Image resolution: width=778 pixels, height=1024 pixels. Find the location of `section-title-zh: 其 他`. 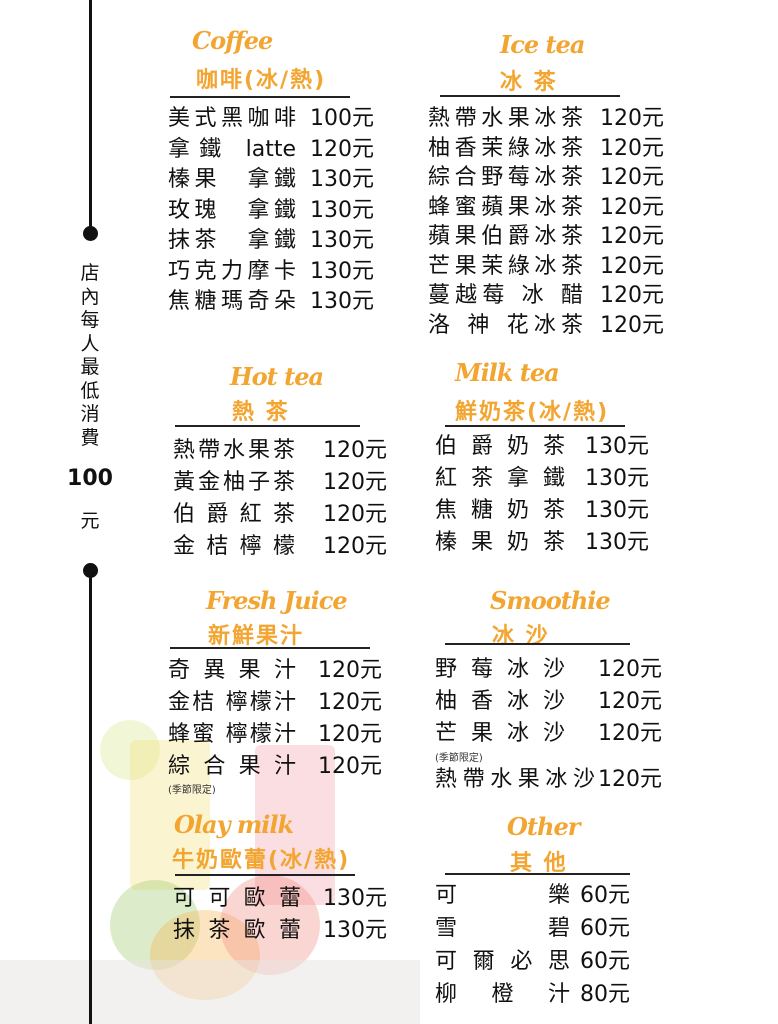

section-title-zh: 其 他 is located at coordinates (539, 863).